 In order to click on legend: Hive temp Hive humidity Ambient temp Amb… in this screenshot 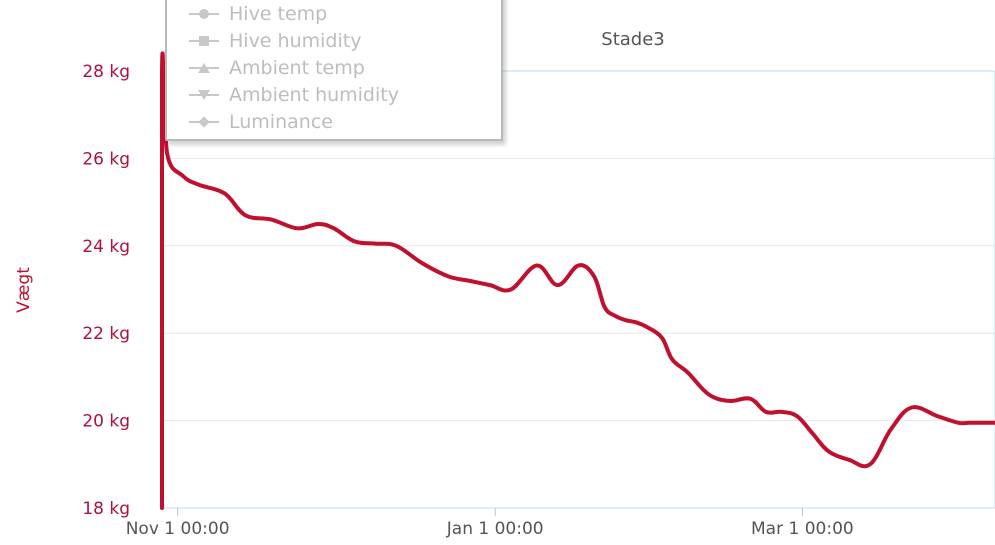, I will do `click(334, 70)`.